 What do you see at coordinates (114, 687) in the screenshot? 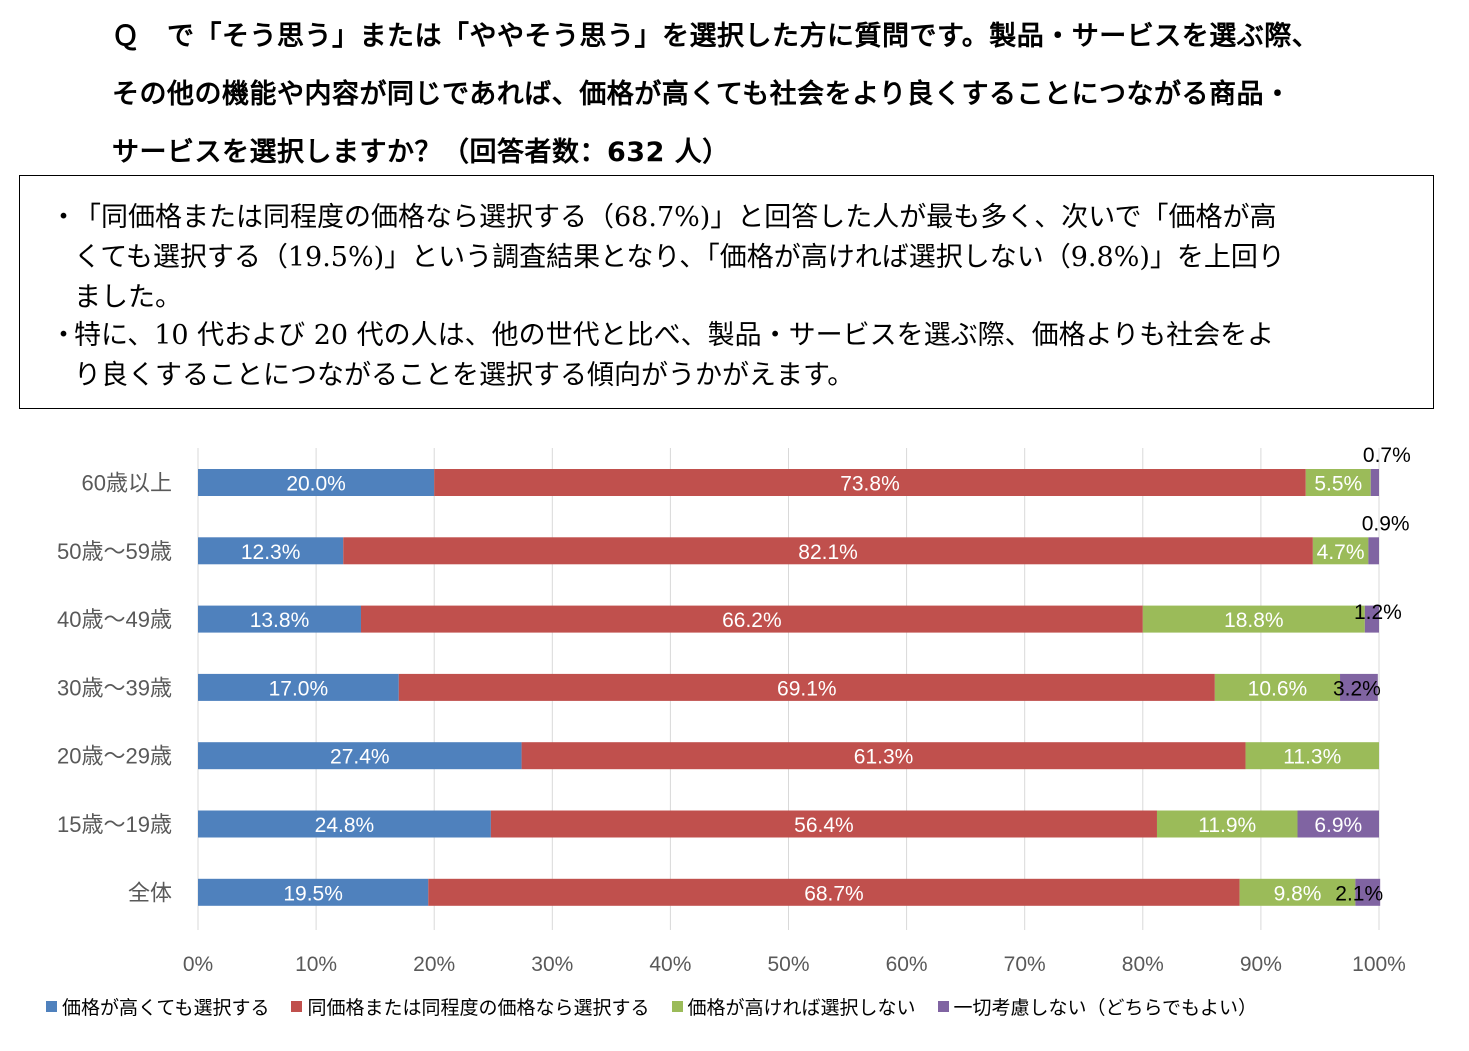
I see `category-label: 30歳～39歳` at bounding box center [114, 687].